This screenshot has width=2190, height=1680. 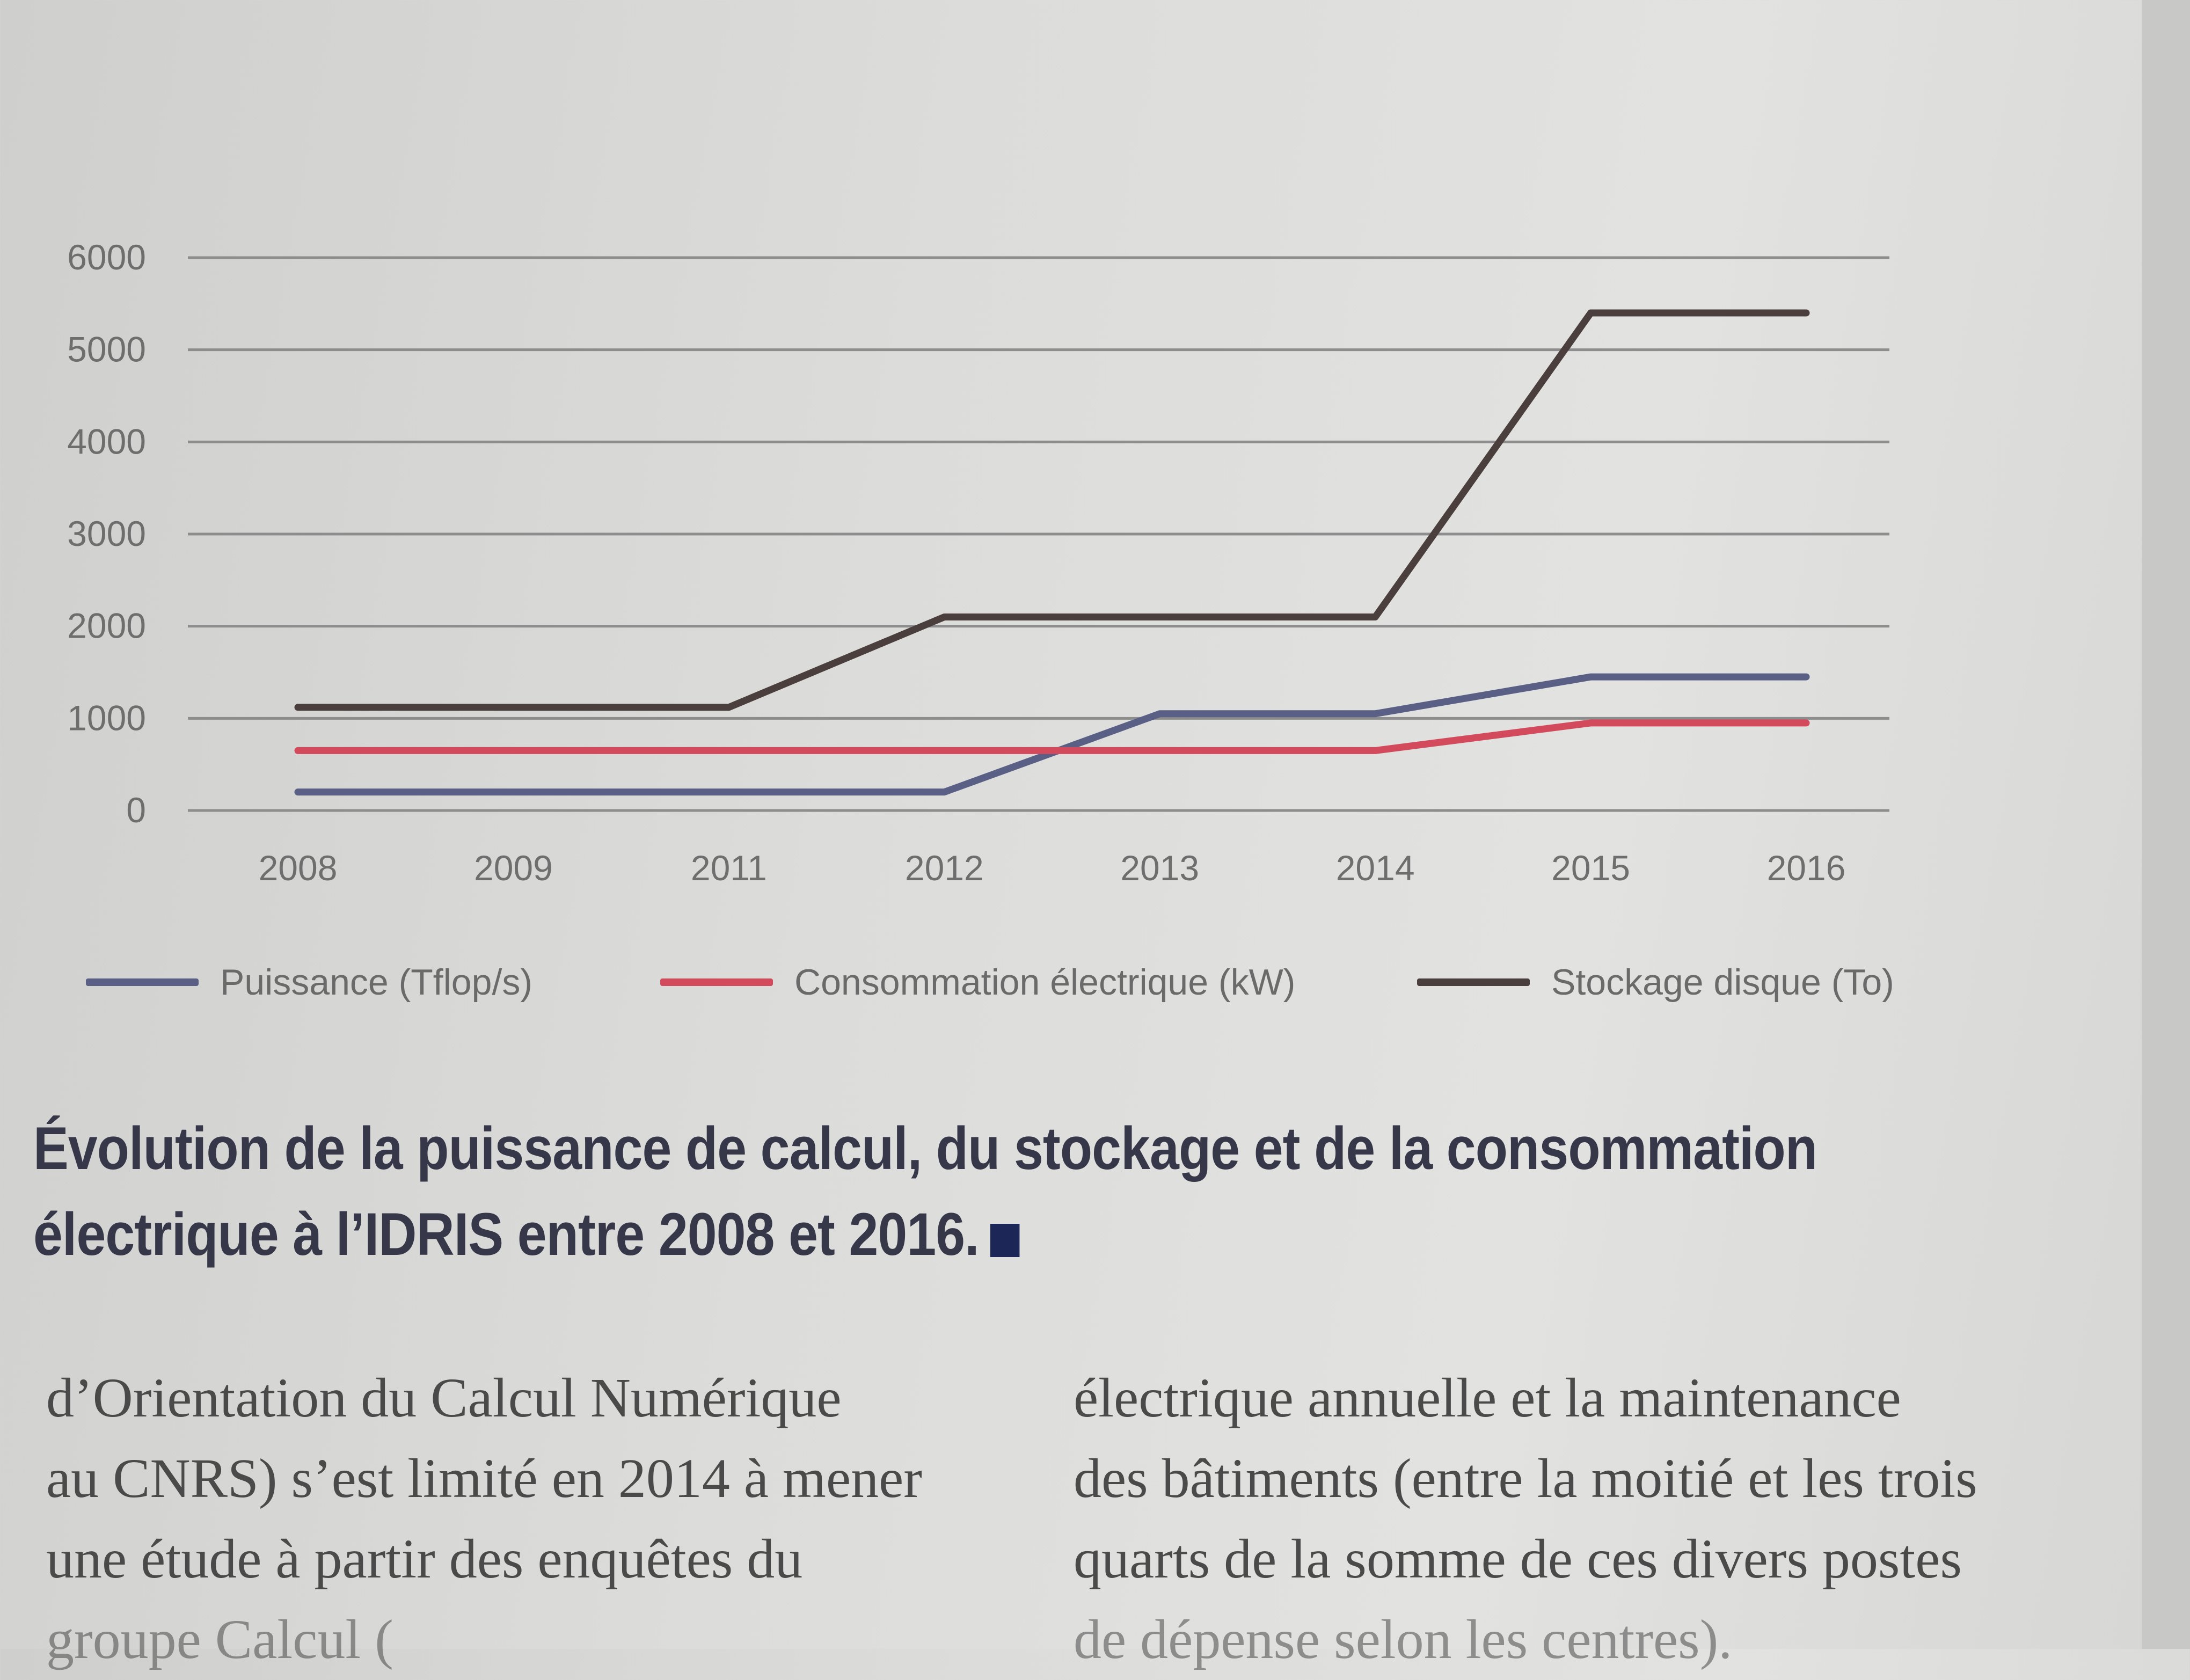 I want to click on legend-item-consommation: Consommation électrique (kW), so click(x=977, y=982).